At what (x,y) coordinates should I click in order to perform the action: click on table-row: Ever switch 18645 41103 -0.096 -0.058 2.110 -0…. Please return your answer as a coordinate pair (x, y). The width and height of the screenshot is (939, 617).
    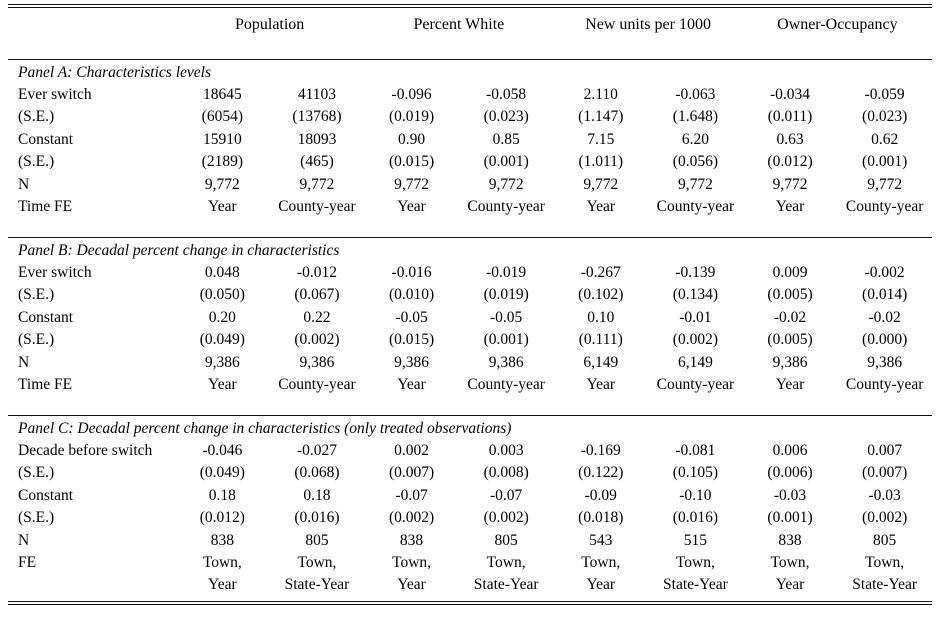
    Looking at the image, I should click on (470, 95).